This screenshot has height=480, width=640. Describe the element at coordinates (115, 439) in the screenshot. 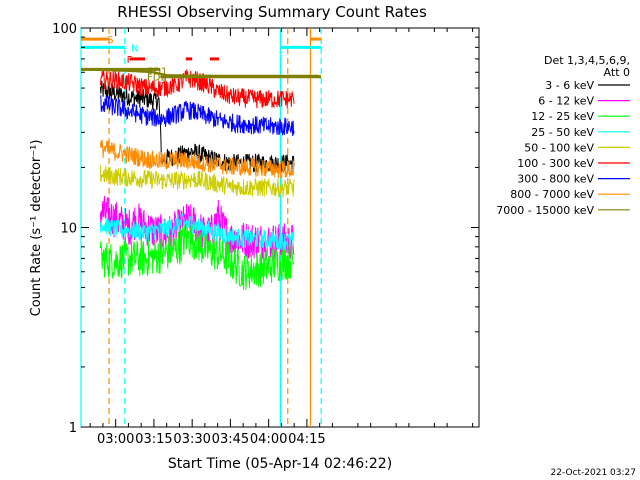

I see `x-tick-label-03-00: 03:00` at that location.